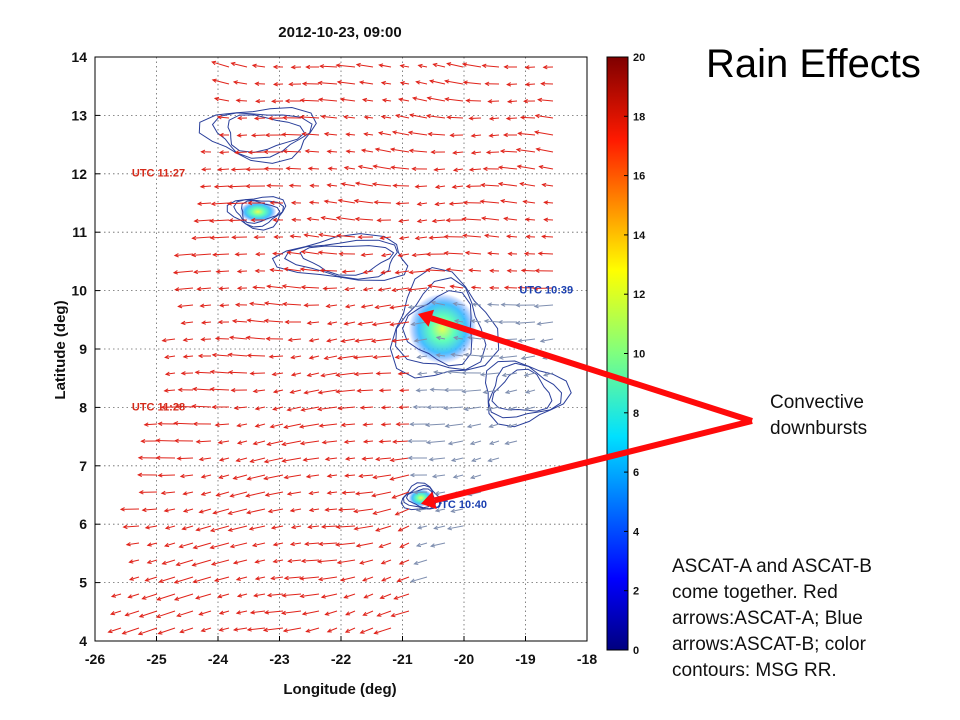 Image resolution: width=960 pixels, height=720 pixels. I want to click on callout-arrow-head, so click(429, 500).